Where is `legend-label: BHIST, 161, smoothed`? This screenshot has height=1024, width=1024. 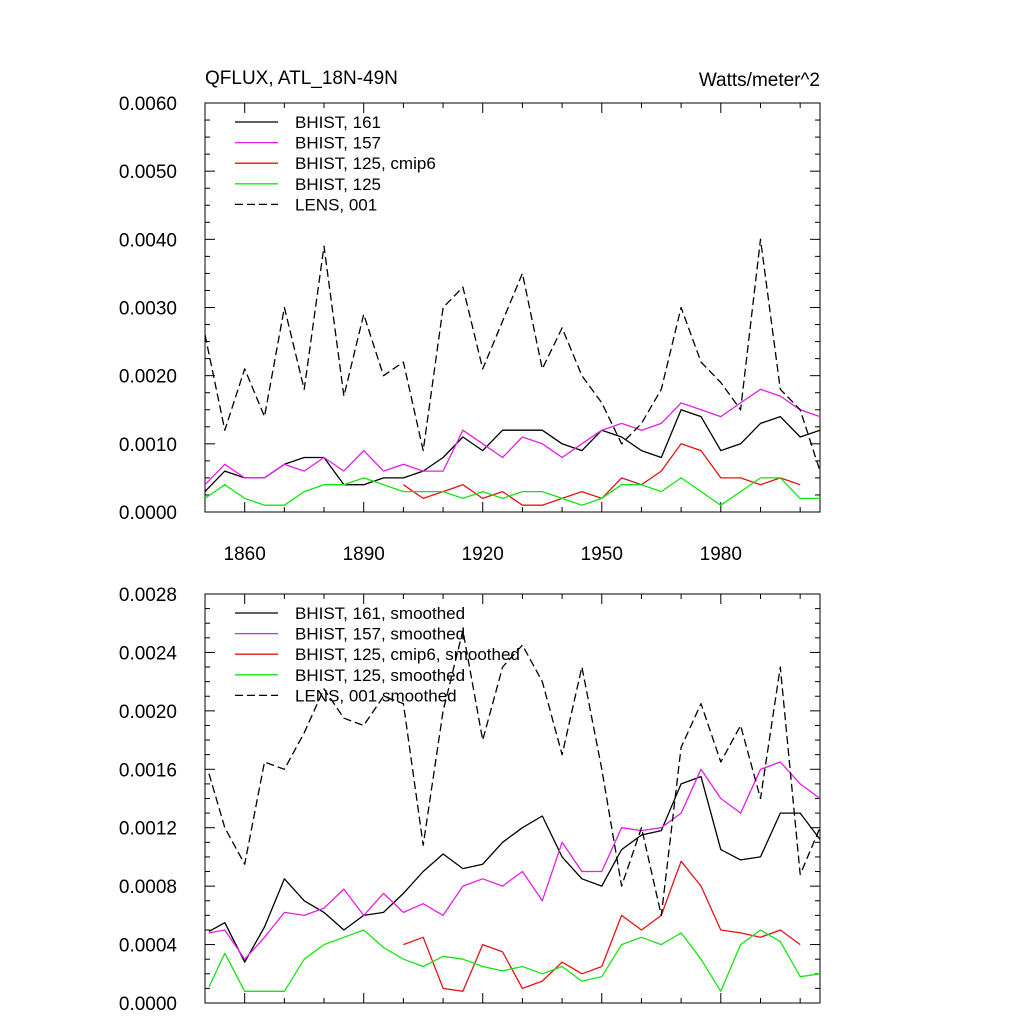 legend-label: BHIST, 161, smoothed is located at coordinates (380, 613).